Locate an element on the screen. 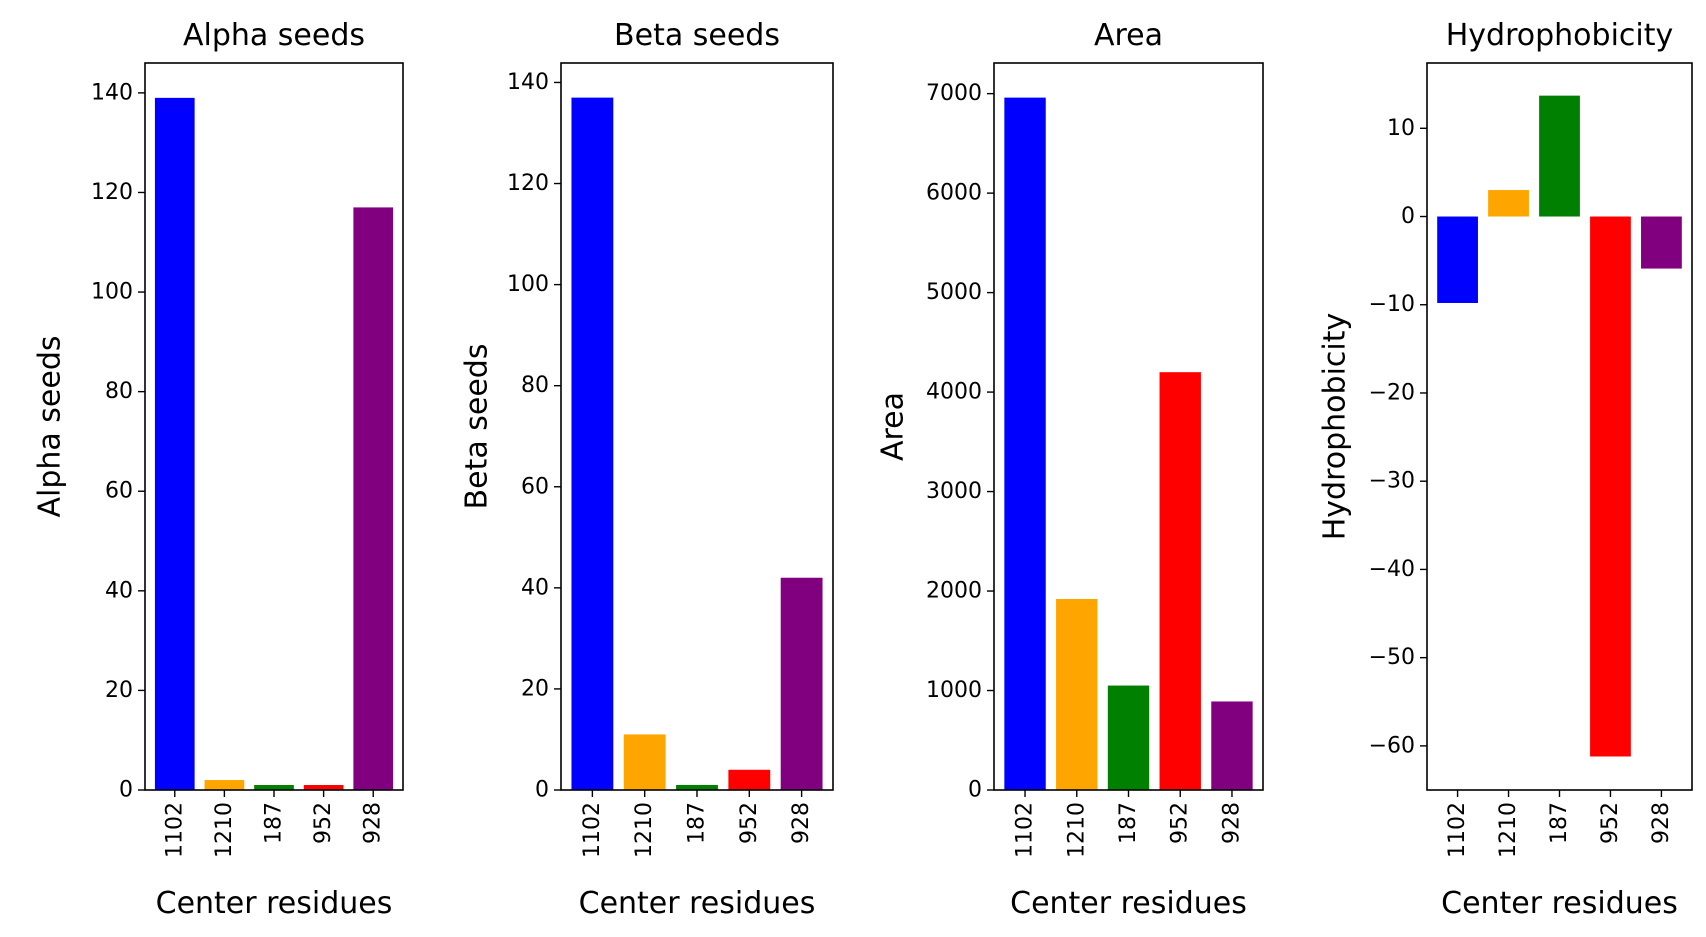  y-tick-label: −30 is located at coordinates (1392, 481).